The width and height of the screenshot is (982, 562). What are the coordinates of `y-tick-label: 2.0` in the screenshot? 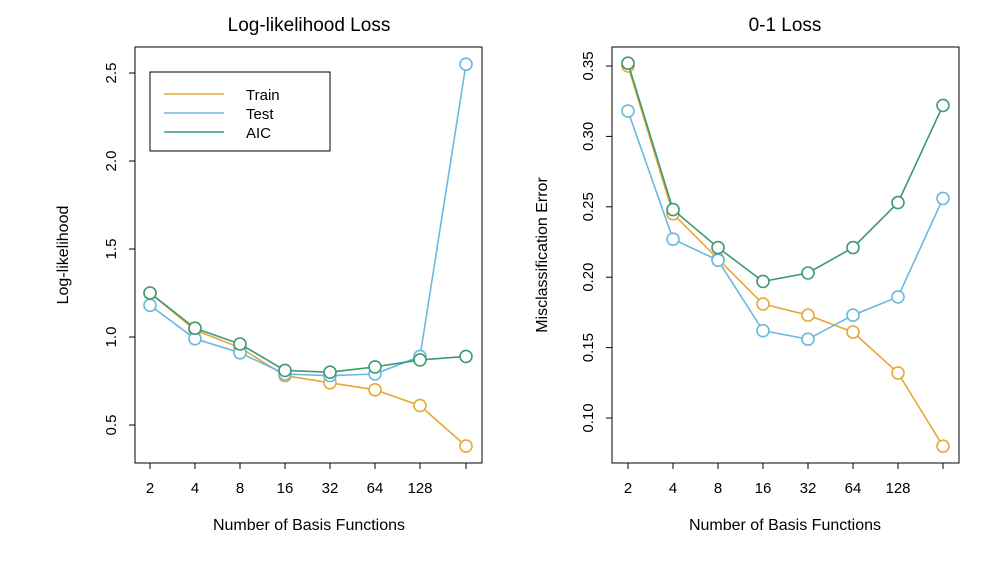 It's located at (111, 161).